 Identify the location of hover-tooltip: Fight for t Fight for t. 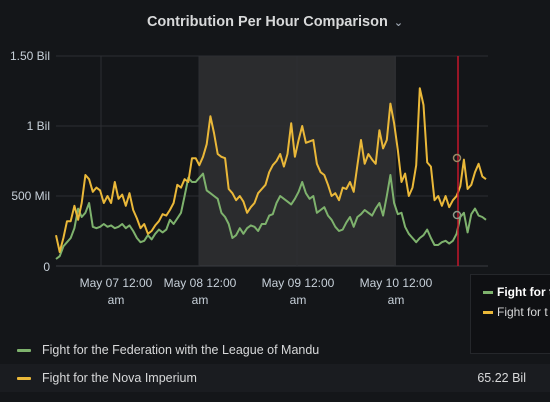
(510, 314).